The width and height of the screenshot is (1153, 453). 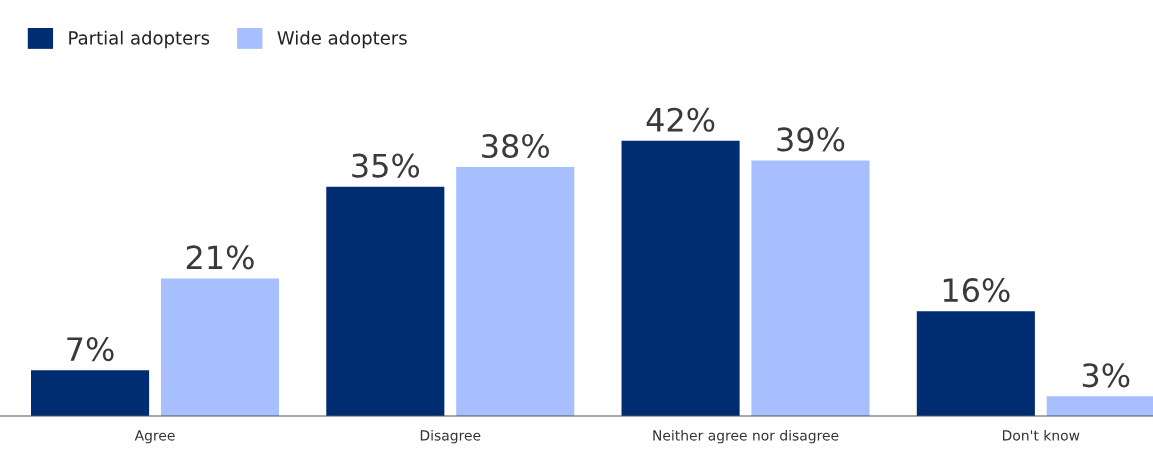 What do you see at coordinates (746, 436) in the screenshot?
I see `x-tick-label: Neither agree nor disagree` at bounding box center [746, 436].